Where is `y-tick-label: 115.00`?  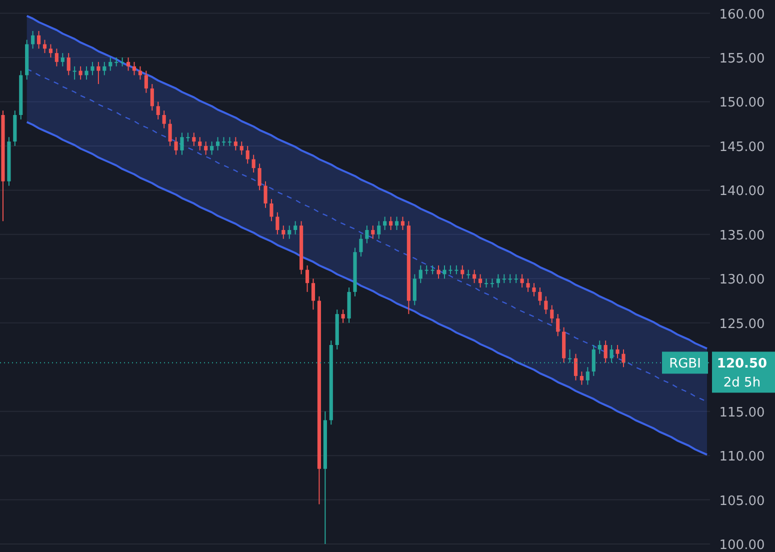
y-tick-label: 115.00 is located at coordinates (742, 412).